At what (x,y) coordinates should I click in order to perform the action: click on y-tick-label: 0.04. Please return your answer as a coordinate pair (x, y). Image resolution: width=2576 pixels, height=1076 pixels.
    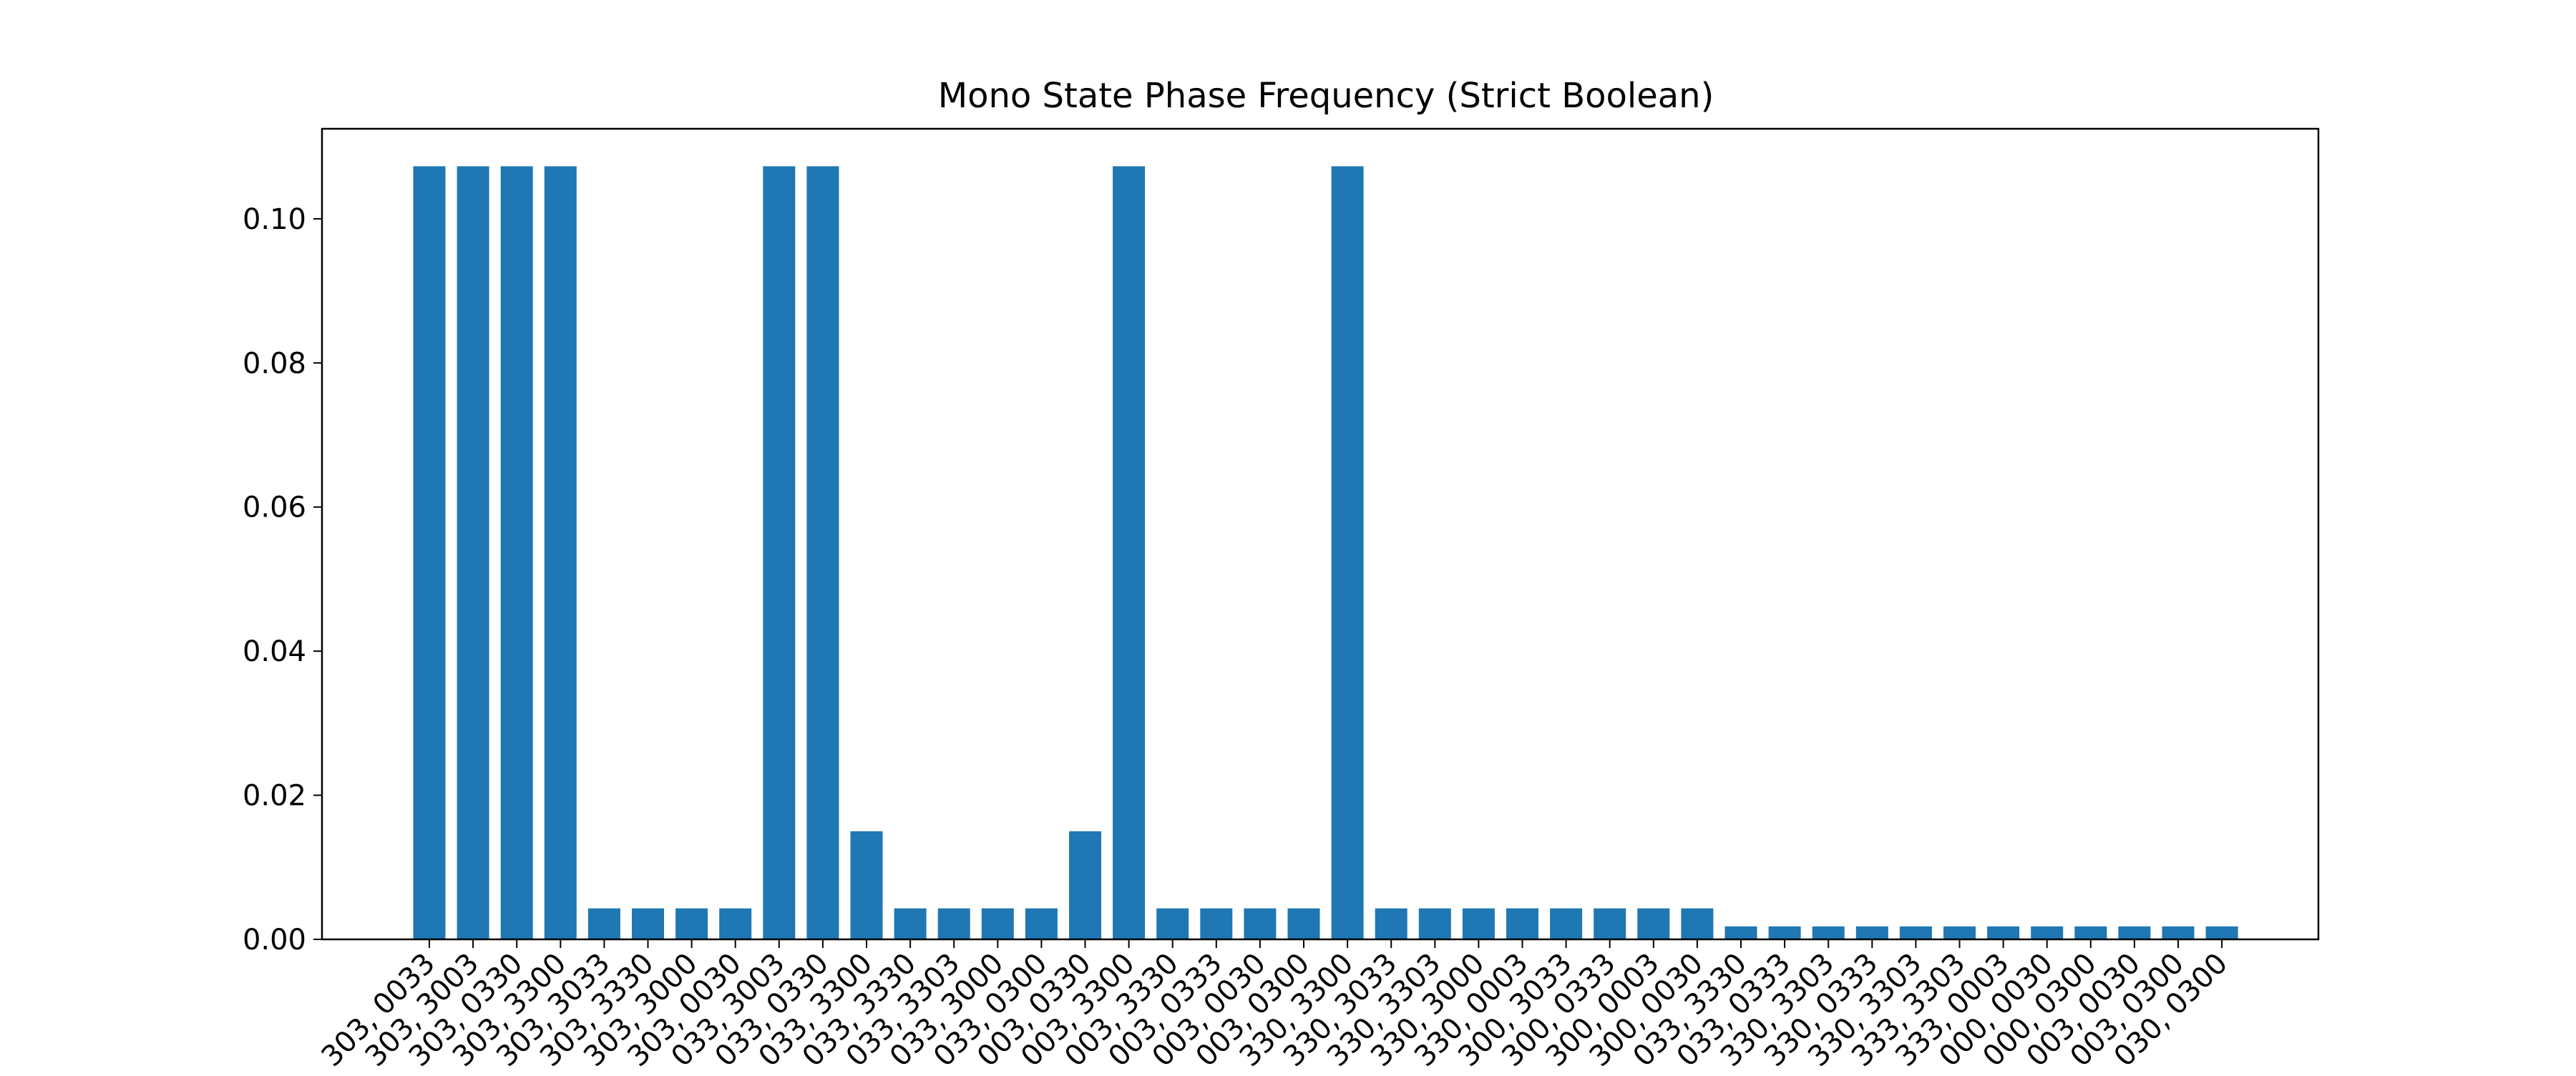
    Looking at the image, I should click on (274, 652).